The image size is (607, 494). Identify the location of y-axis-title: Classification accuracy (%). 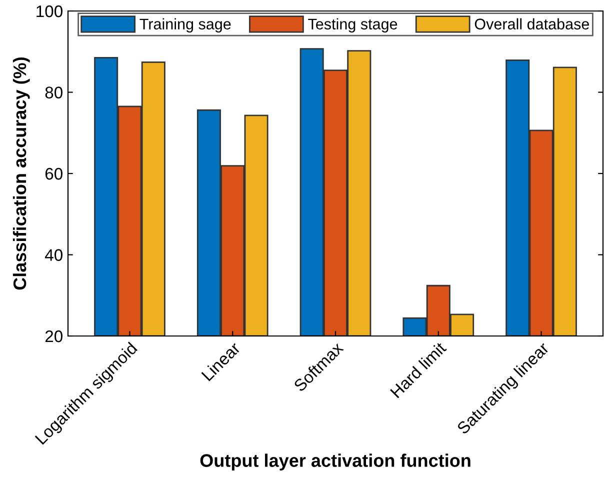
(21, 173).